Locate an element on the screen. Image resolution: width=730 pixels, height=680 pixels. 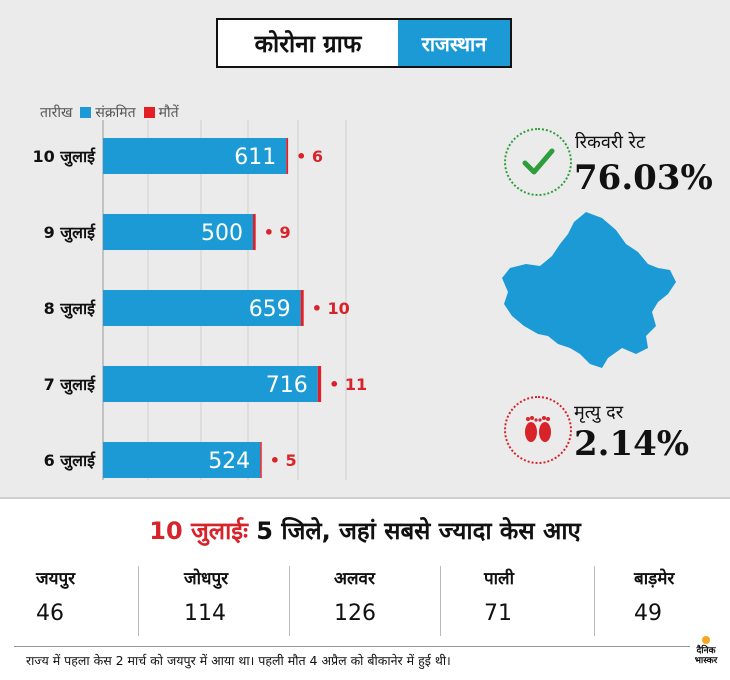
mortality-badge is located at coordinates (538, 430).